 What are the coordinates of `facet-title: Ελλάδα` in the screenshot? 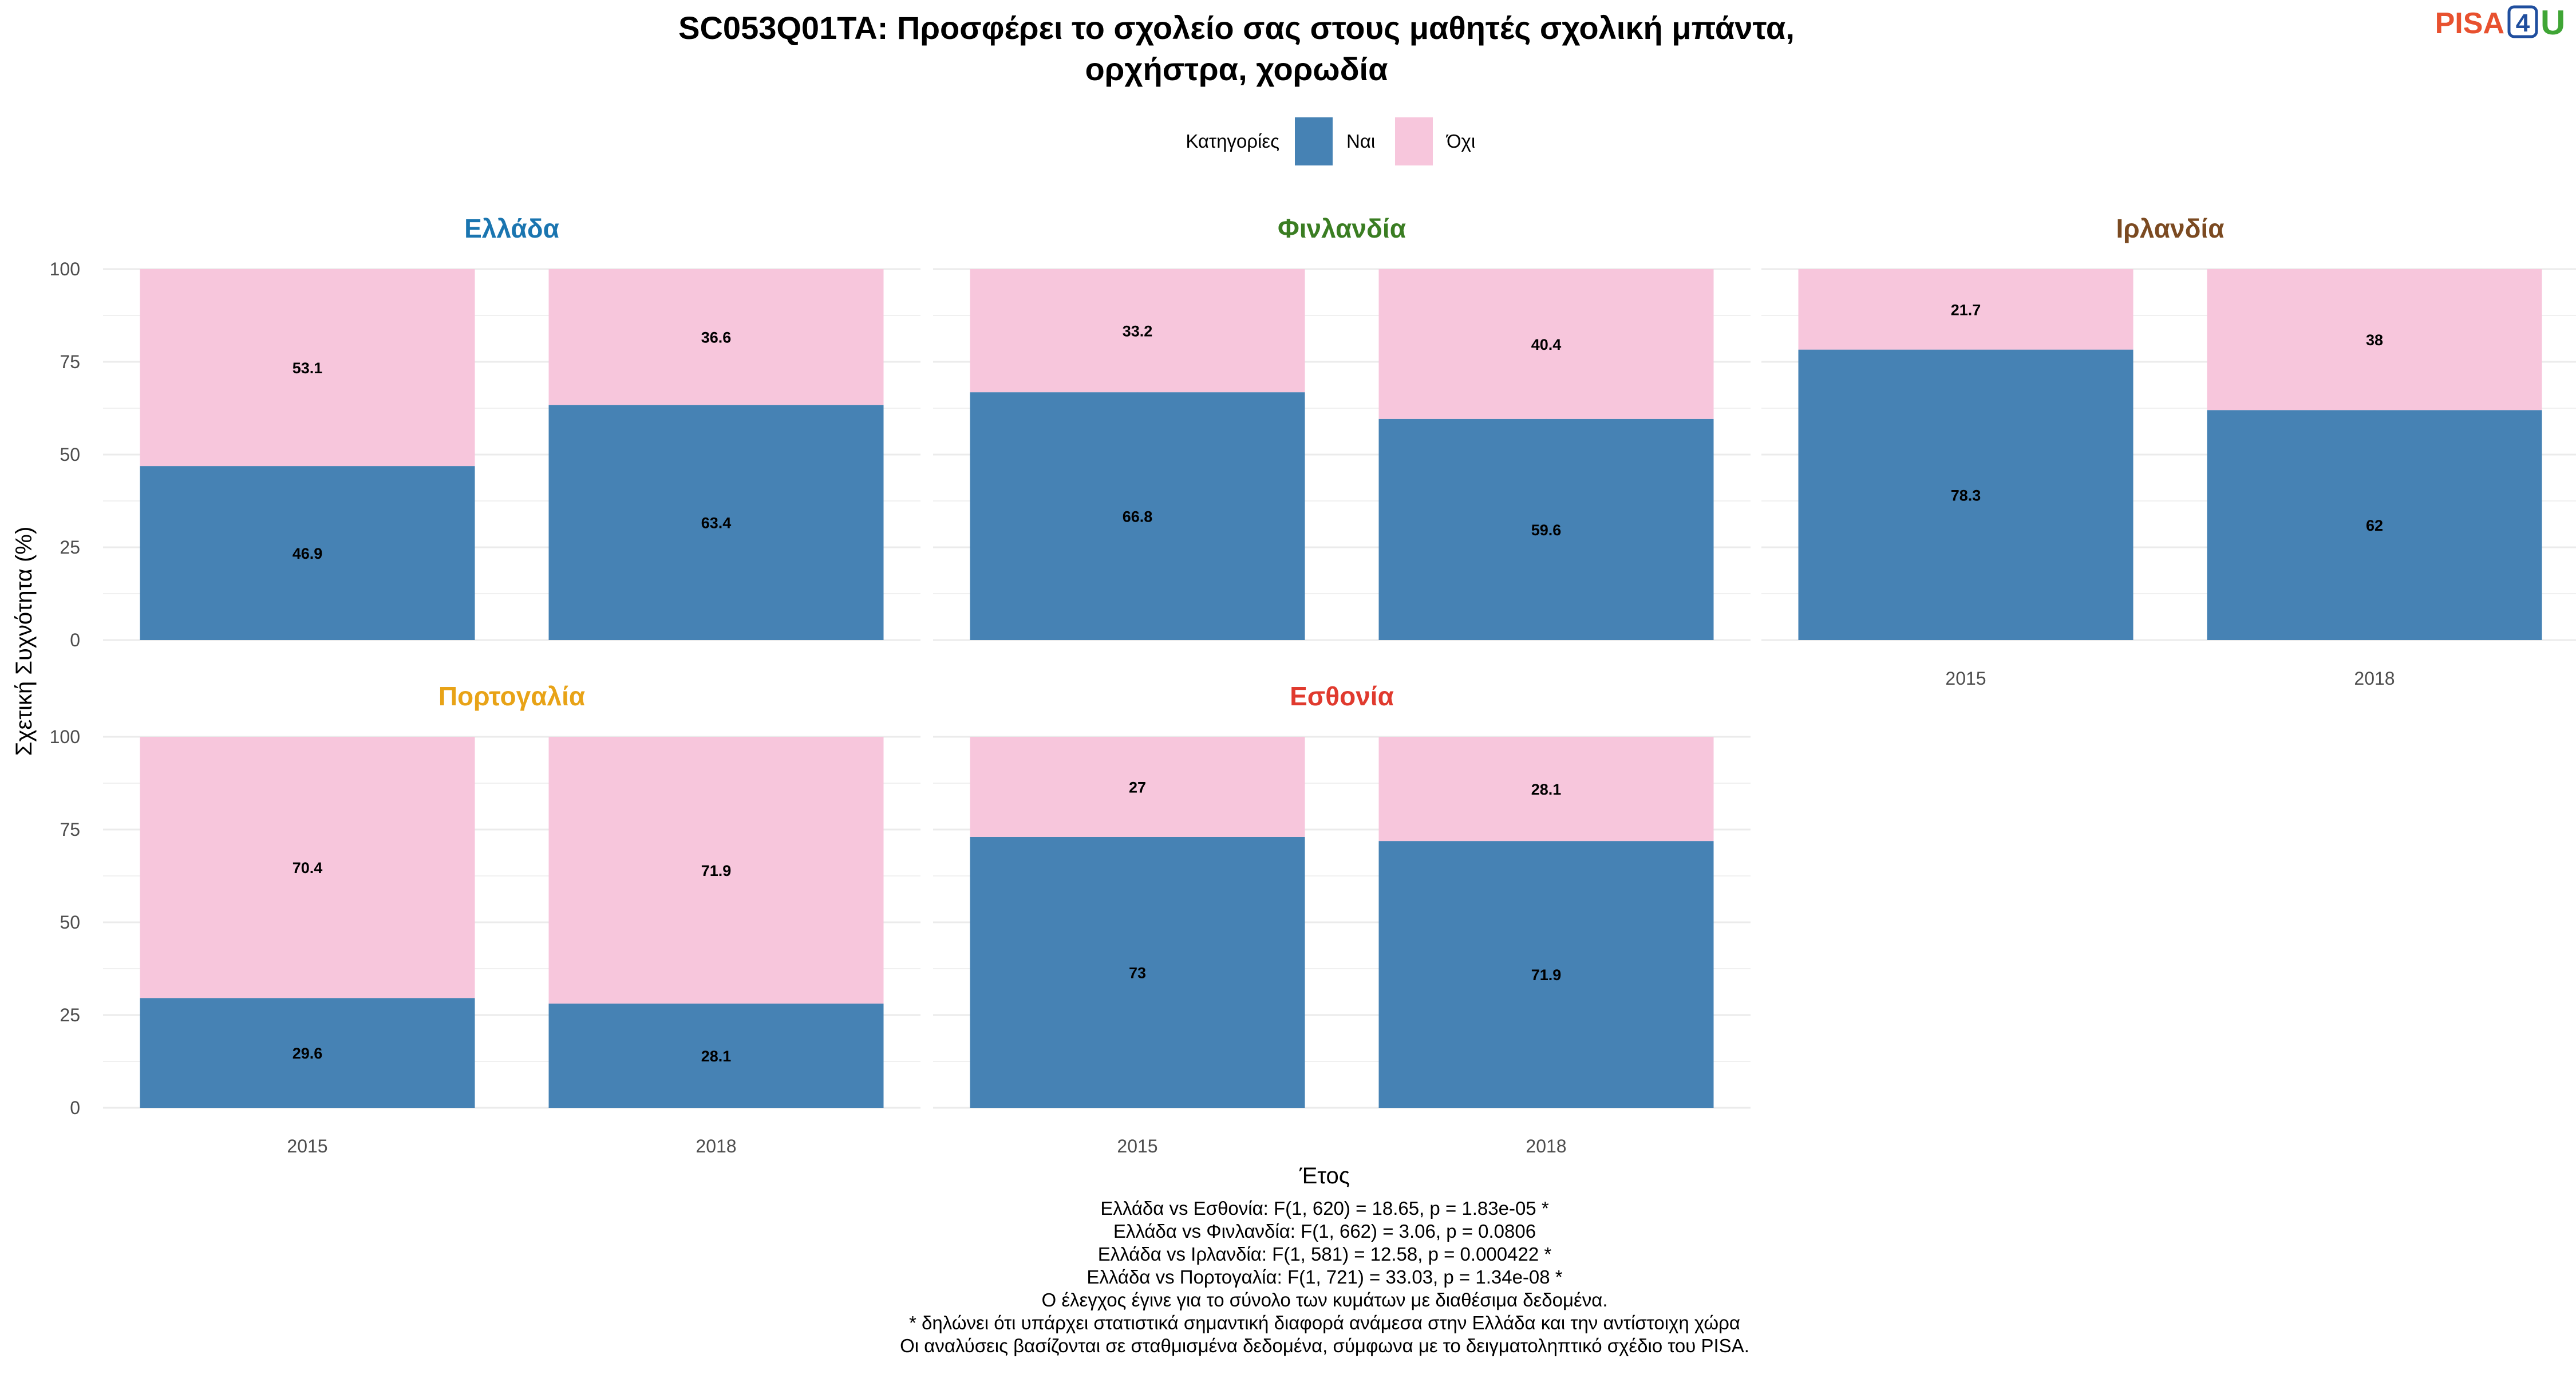 It's located at (511, 228).